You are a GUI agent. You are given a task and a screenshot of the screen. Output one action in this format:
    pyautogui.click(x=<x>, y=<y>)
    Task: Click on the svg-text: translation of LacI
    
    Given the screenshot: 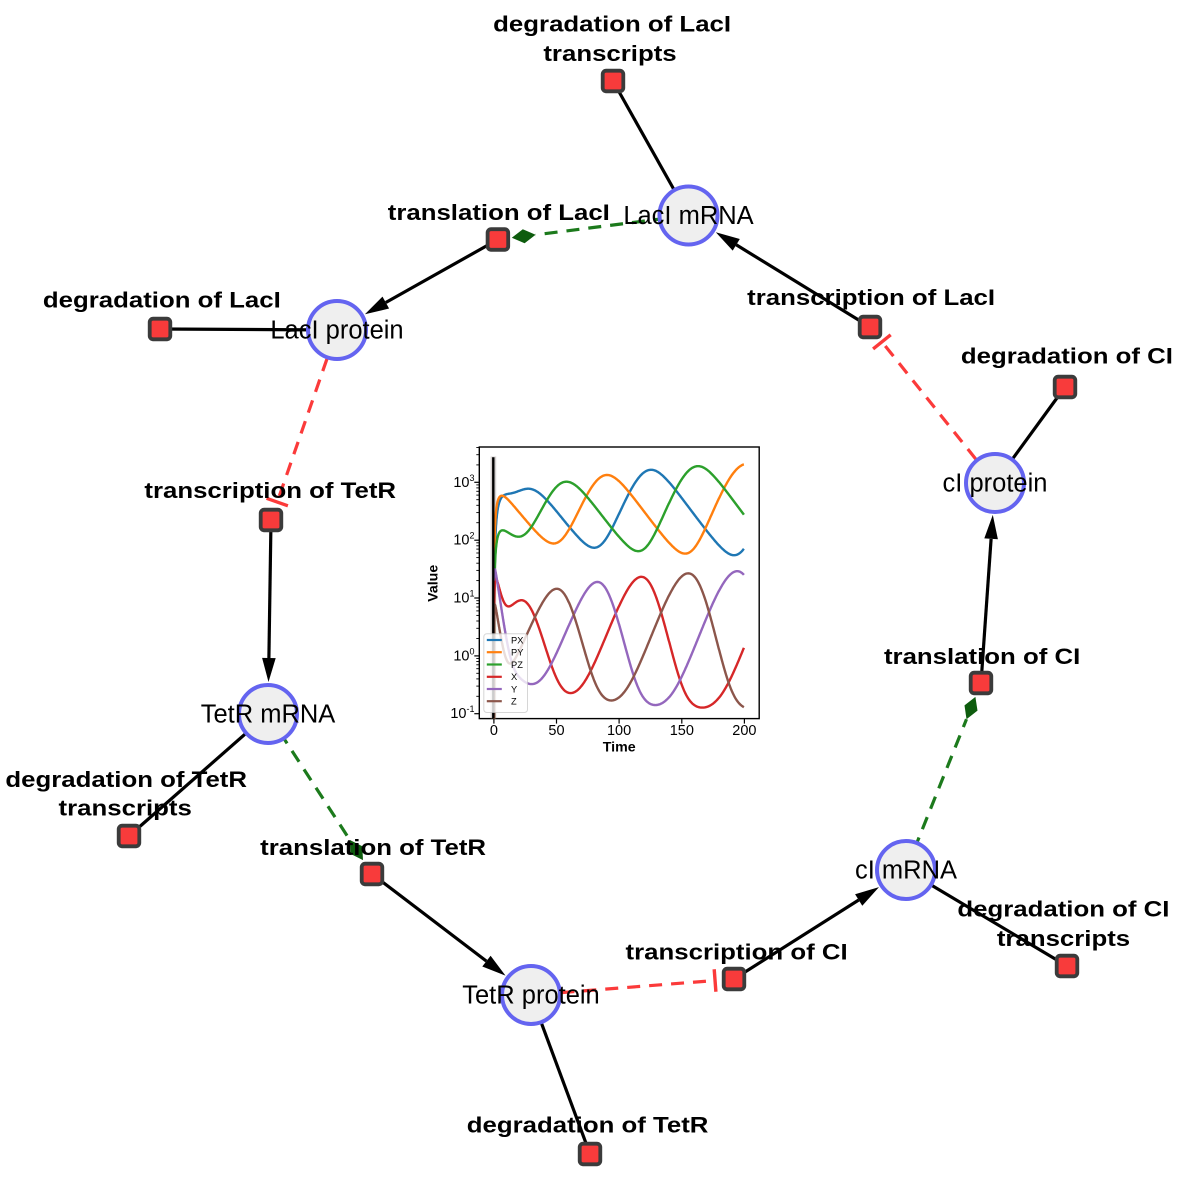 What is the action you would take?
    pyautogui.click(x=499, y=213)
    